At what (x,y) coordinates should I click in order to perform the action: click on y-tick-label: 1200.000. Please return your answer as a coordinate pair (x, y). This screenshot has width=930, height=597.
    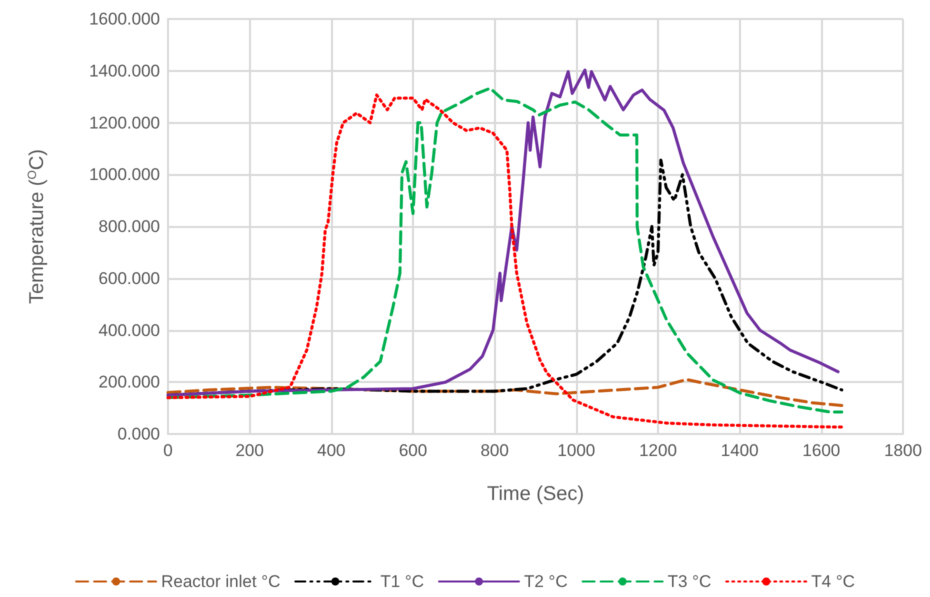
    Looking at the image, I should click on (124, 122).